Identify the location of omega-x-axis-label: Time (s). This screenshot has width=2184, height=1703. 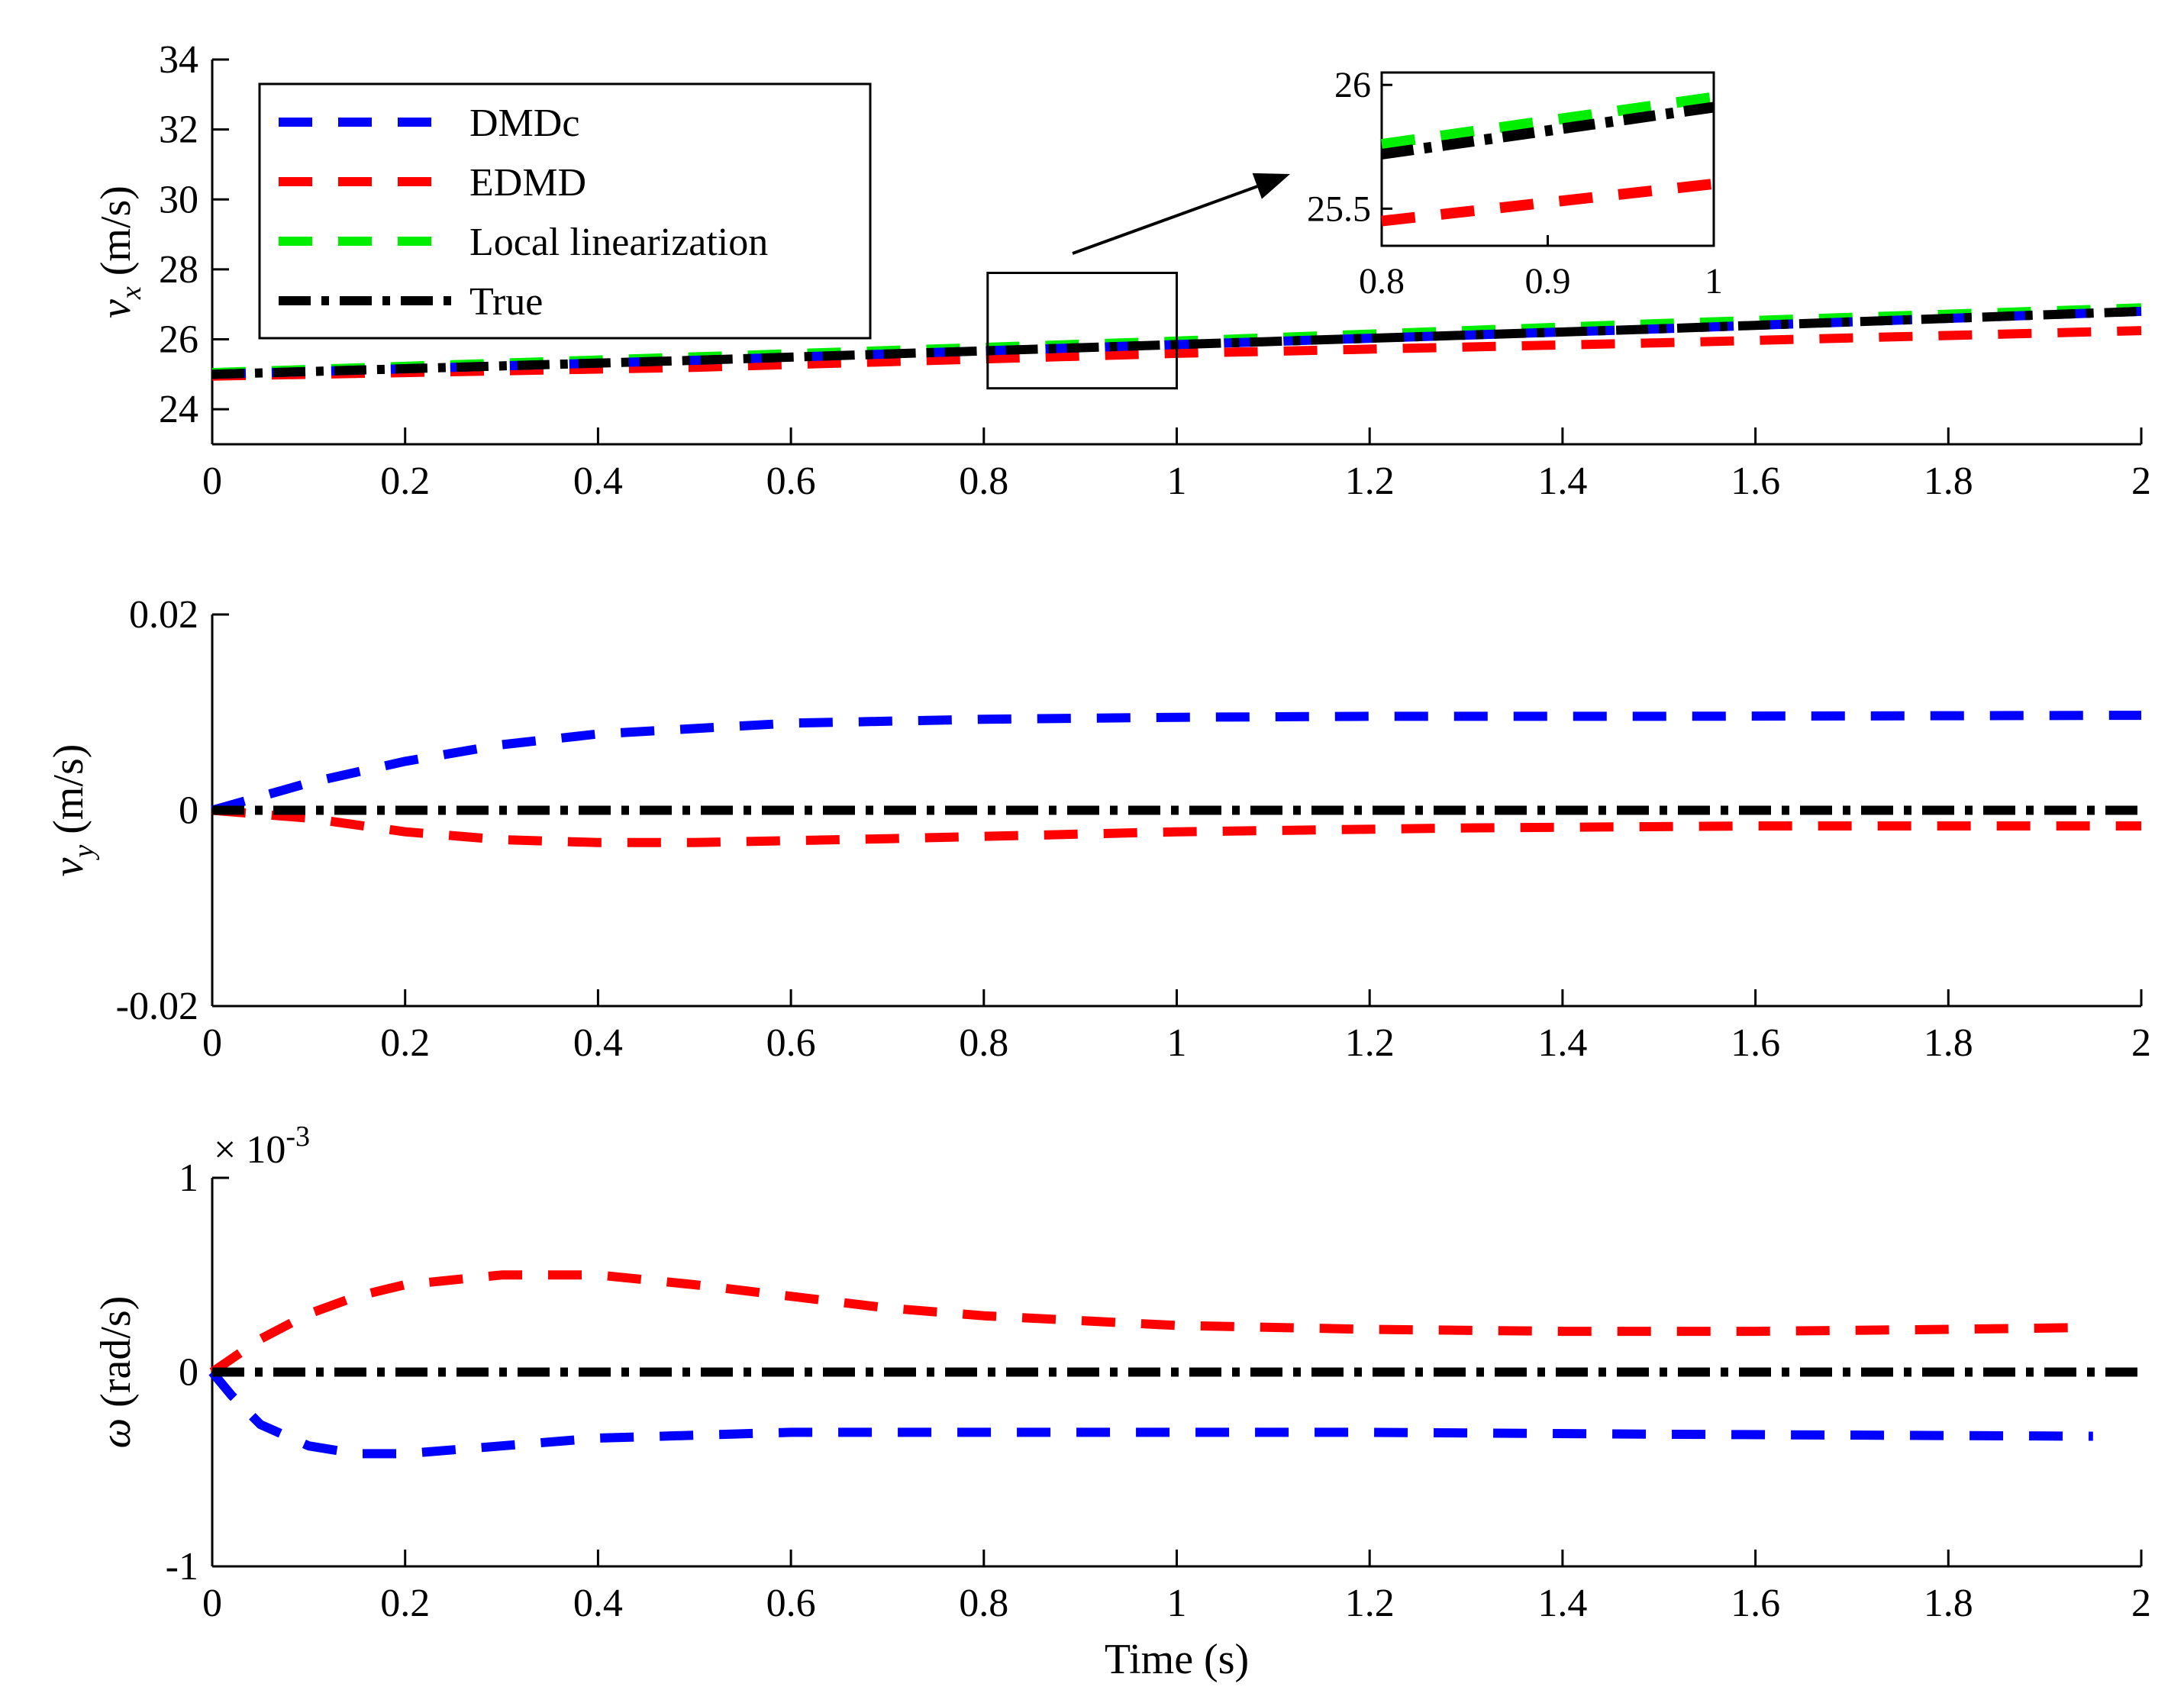
(1177, 1660).